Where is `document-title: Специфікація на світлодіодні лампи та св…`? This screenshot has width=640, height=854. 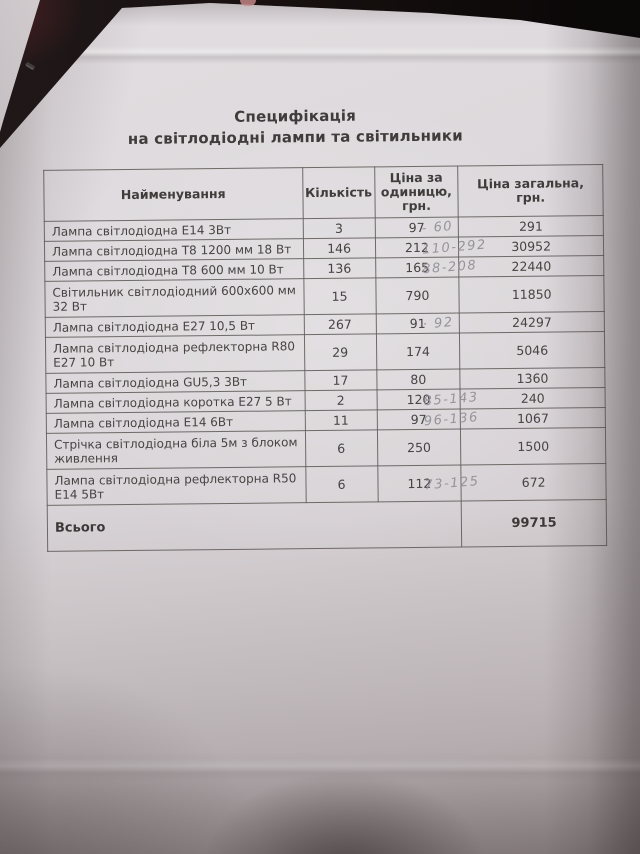
document-title: Специфікація на світлодіодні лампи та св… is located at coordinates (295, 127).